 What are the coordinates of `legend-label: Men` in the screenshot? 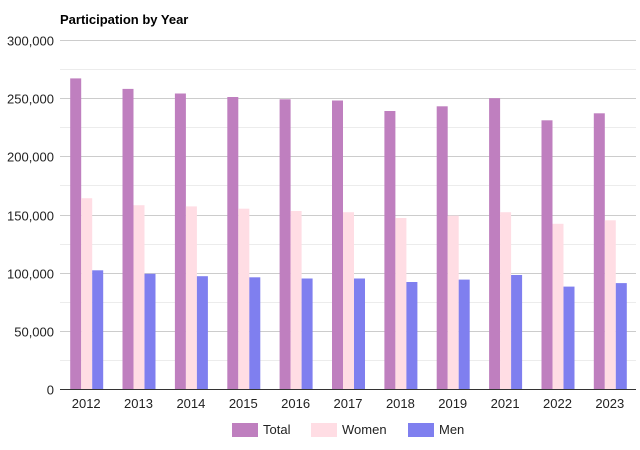 It's located at (451, 429).